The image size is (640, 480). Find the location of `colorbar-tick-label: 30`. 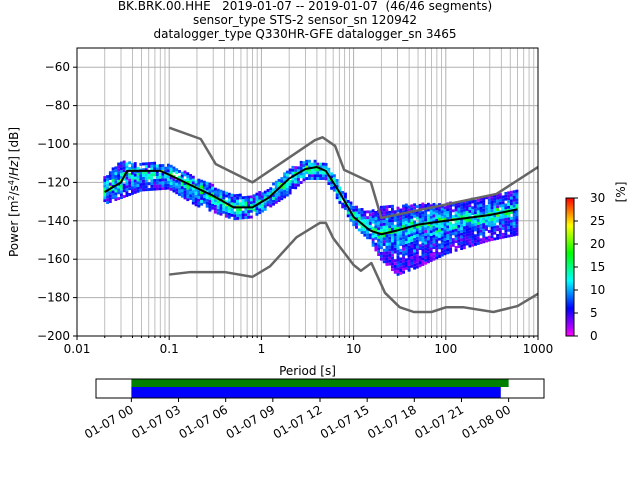

colorbar-tick-label: 30 is located at coordinates (597, 198).